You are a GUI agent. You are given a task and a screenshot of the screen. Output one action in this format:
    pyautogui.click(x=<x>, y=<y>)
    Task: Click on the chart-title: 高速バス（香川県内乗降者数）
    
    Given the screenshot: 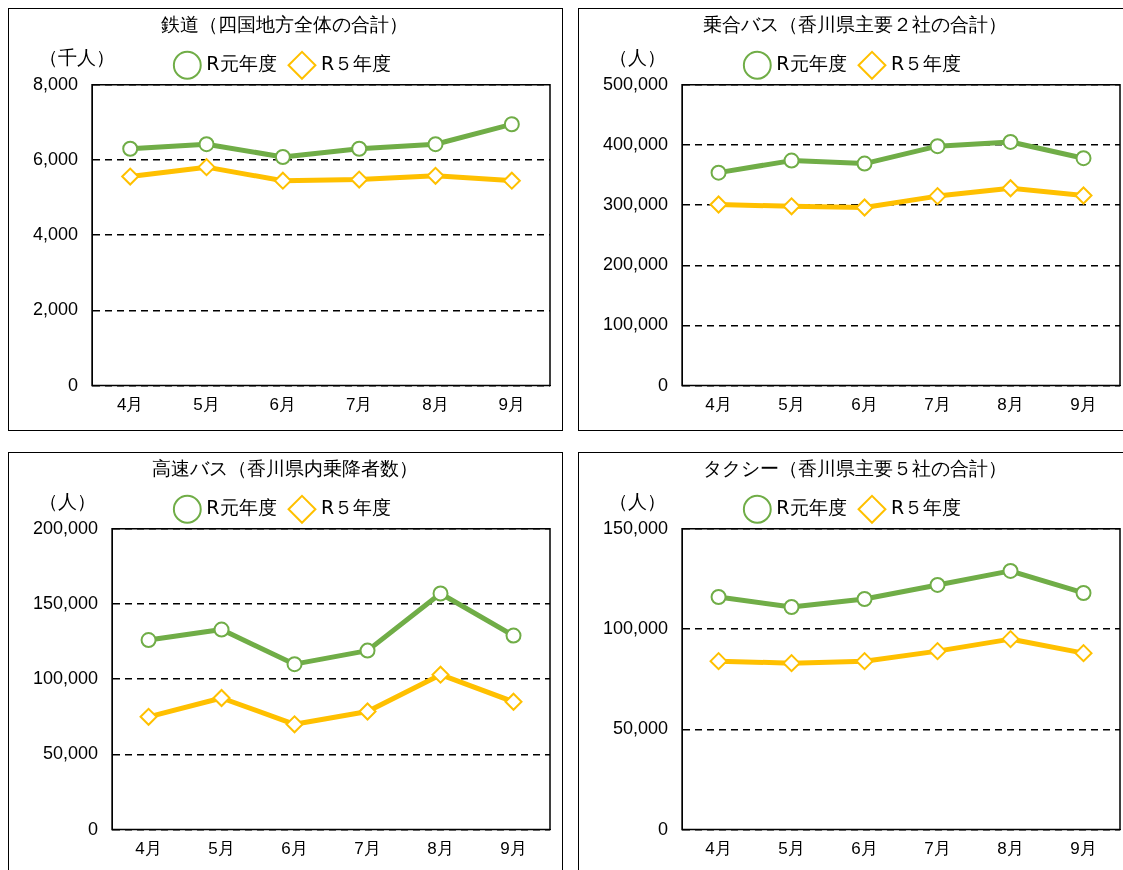 What is the action you would take?
    pyautogui.click(x=284, y=468)
    